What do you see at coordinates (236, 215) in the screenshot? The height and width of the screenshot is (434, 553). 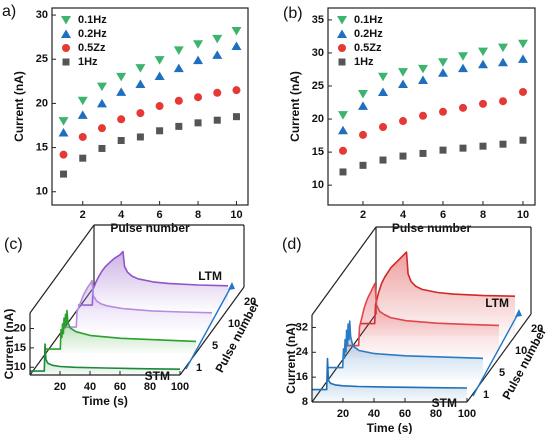 I see `x-tick-label: 10` at bounding box center [236, 215].